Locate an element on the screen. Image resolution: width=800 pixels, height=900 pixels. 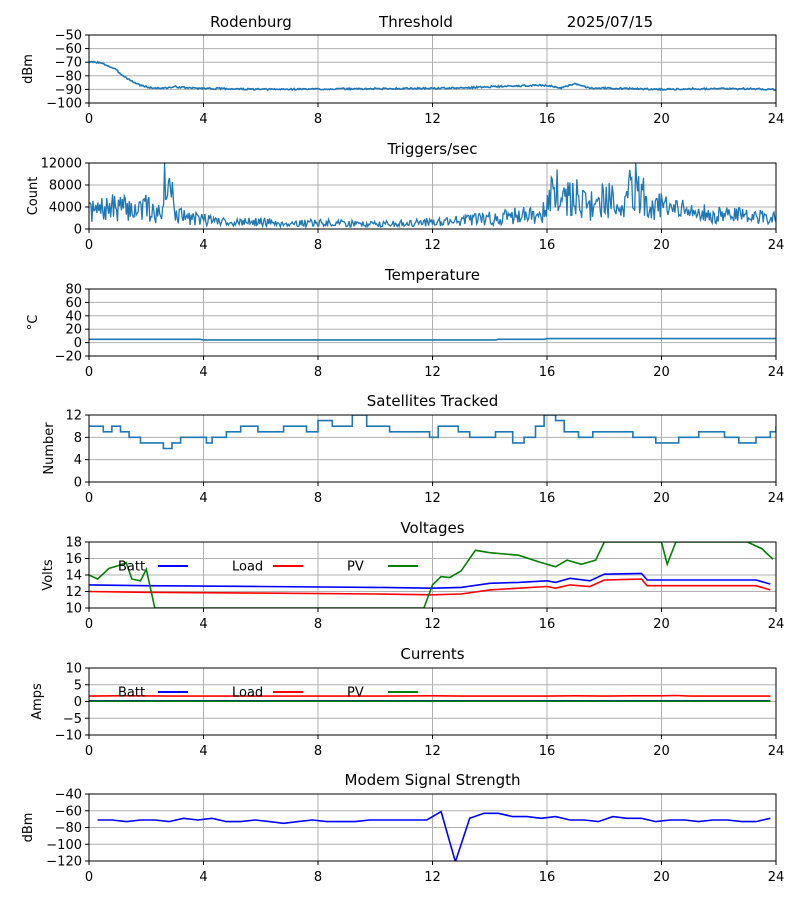
y-tick-label: 5 is located at coordinates (78, 685).